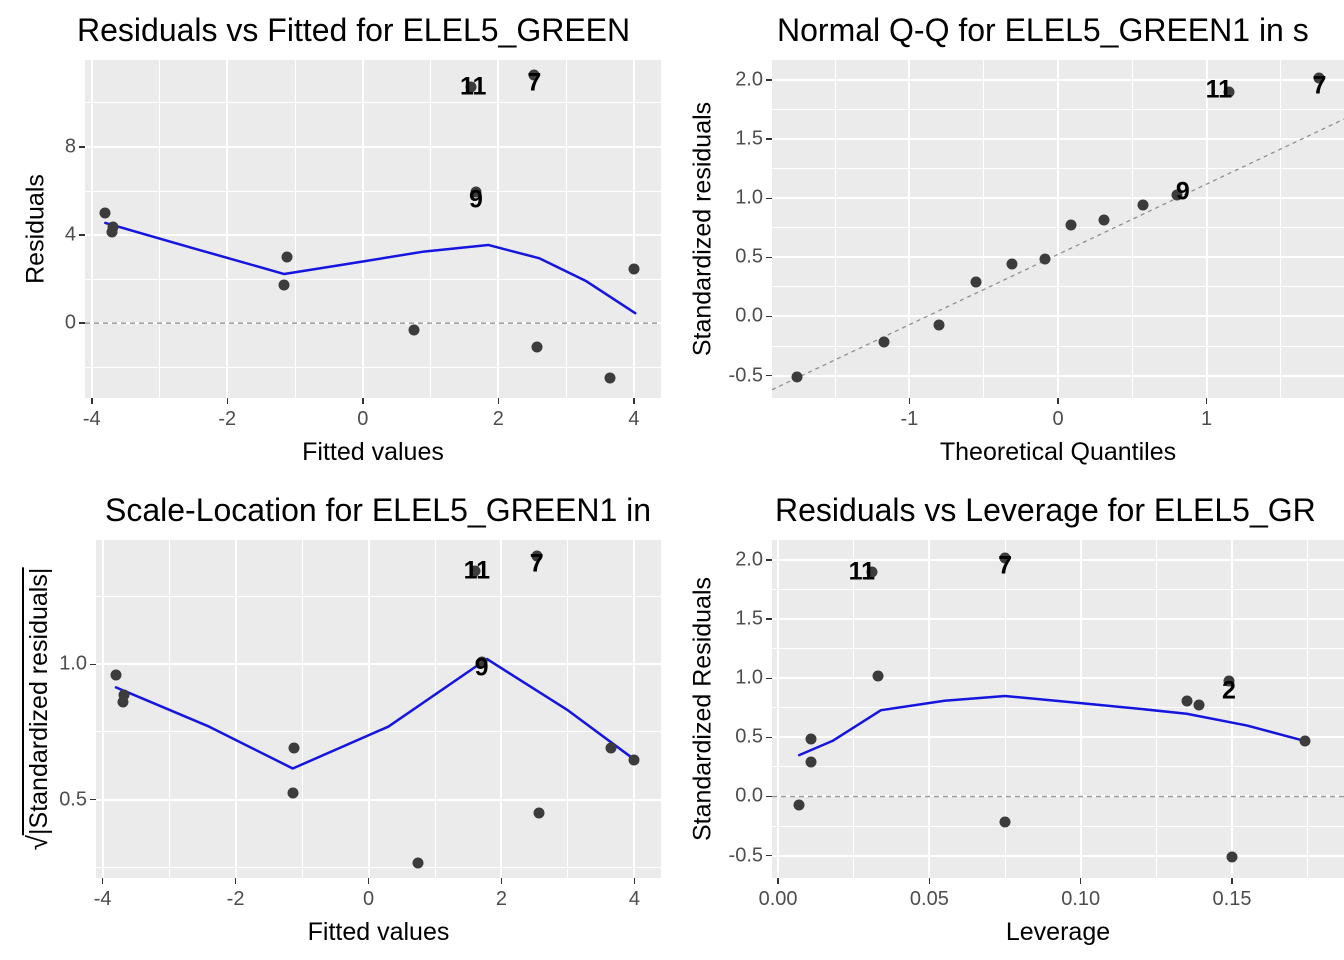 The height and width of the screenshot is (960, 1344). Describe the element at coordinates (749, 79) in the screenshot. I see `y-tick-label: 2.0` at that location.